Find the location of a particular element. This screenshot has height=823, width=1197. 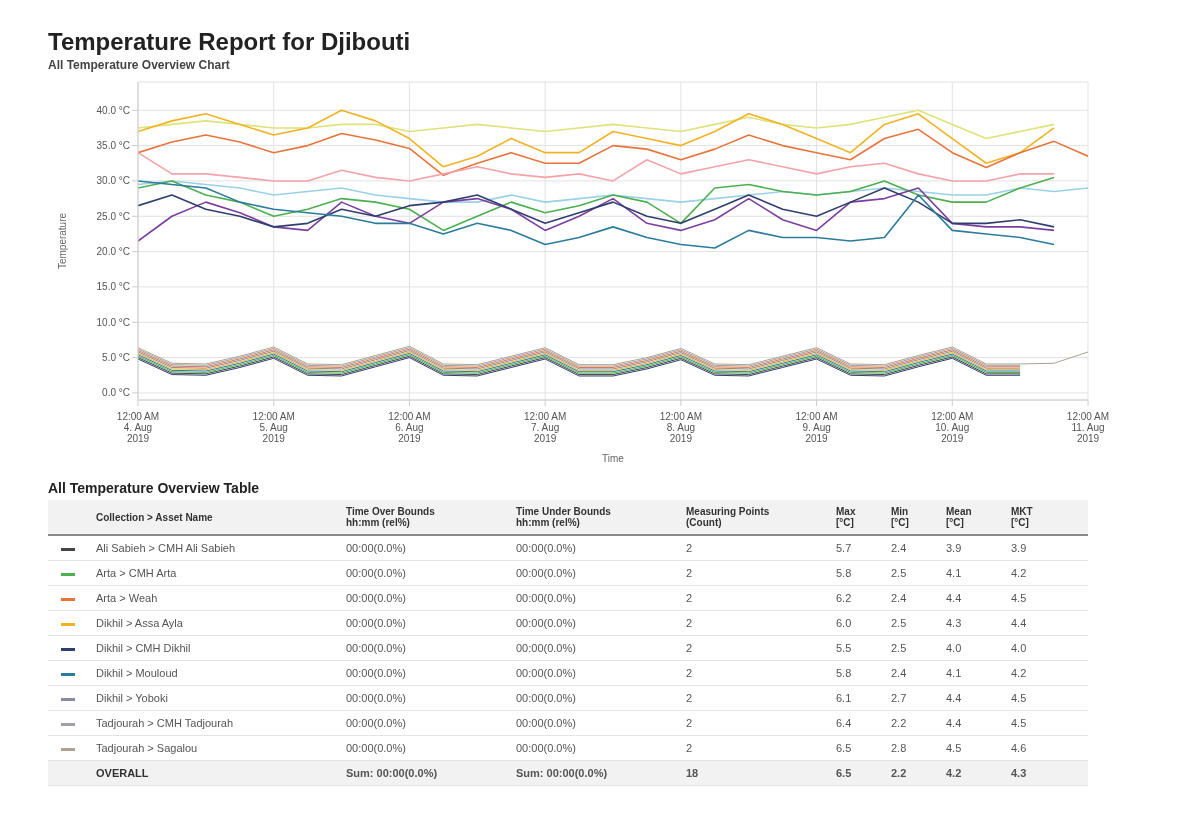

category-label: Tadjourah > CMH Tadjourah is located at coordinates (165, 723).